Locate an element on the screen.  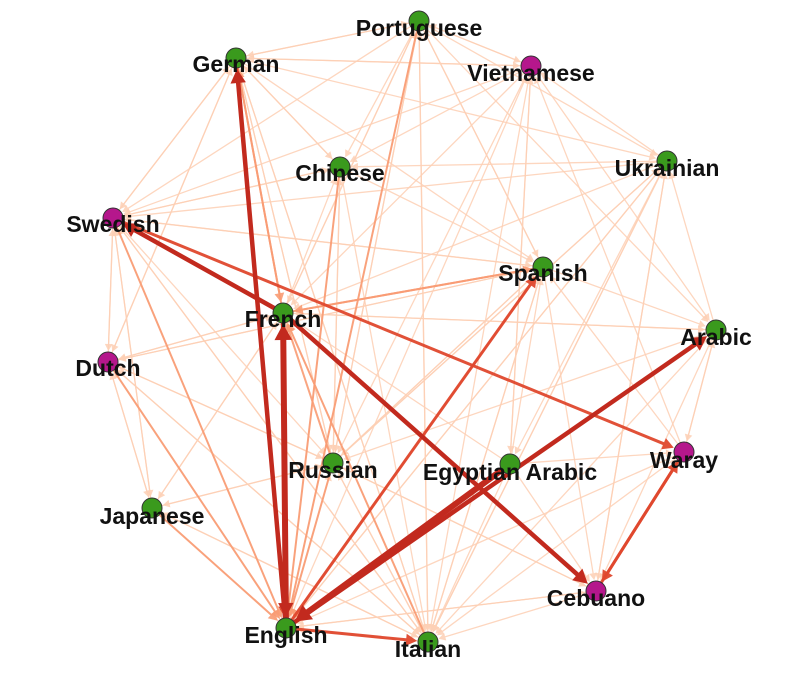
edge-waray-to-cebuano is located at coordinates (641, 520).